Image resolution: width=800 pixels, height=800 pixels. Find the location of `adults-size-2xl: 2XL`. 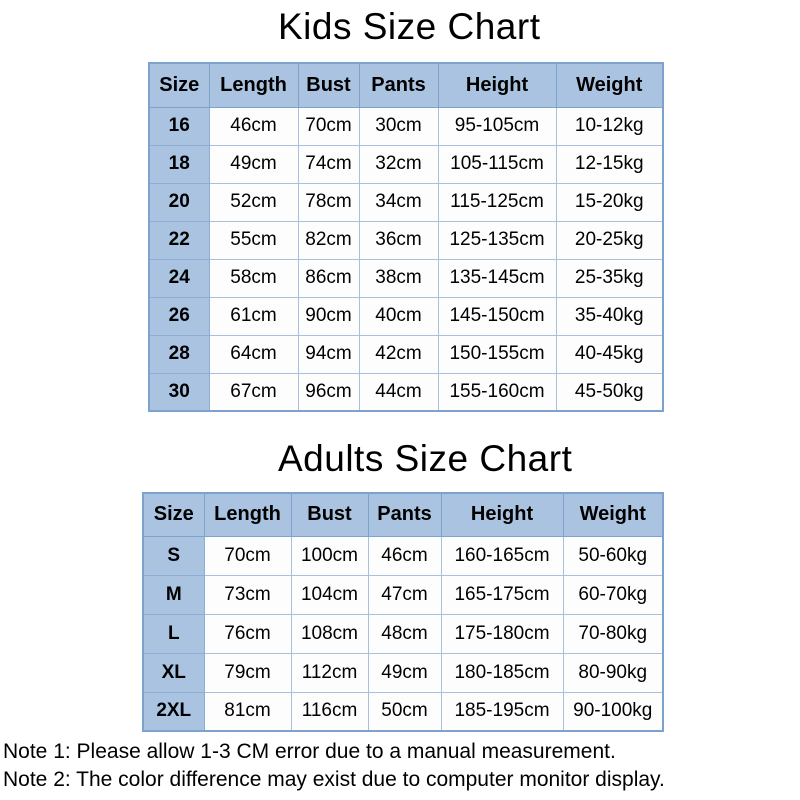

adults-size-2xl: 2XL is located at coordinates (173, 711).